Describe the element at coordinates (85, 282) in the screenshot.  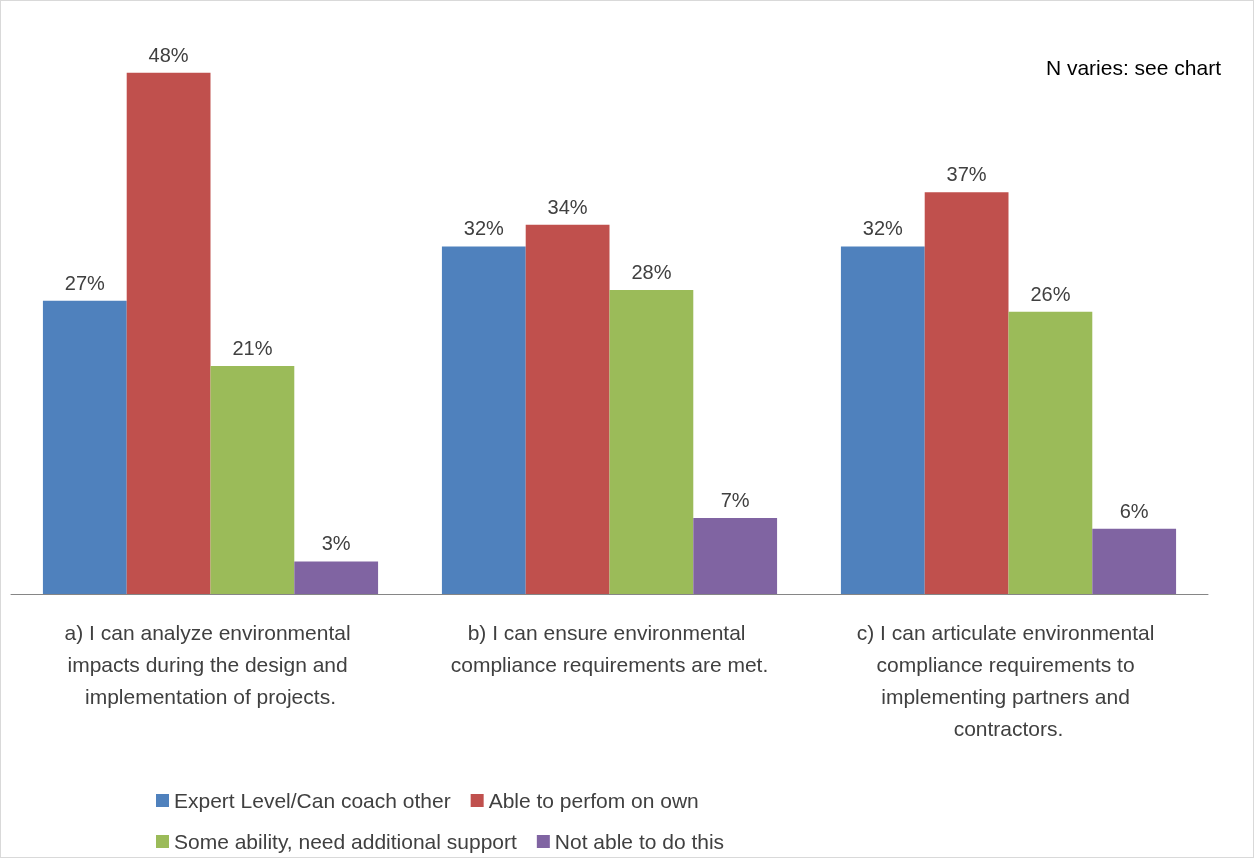
I see `data-label: 27%` at that location.